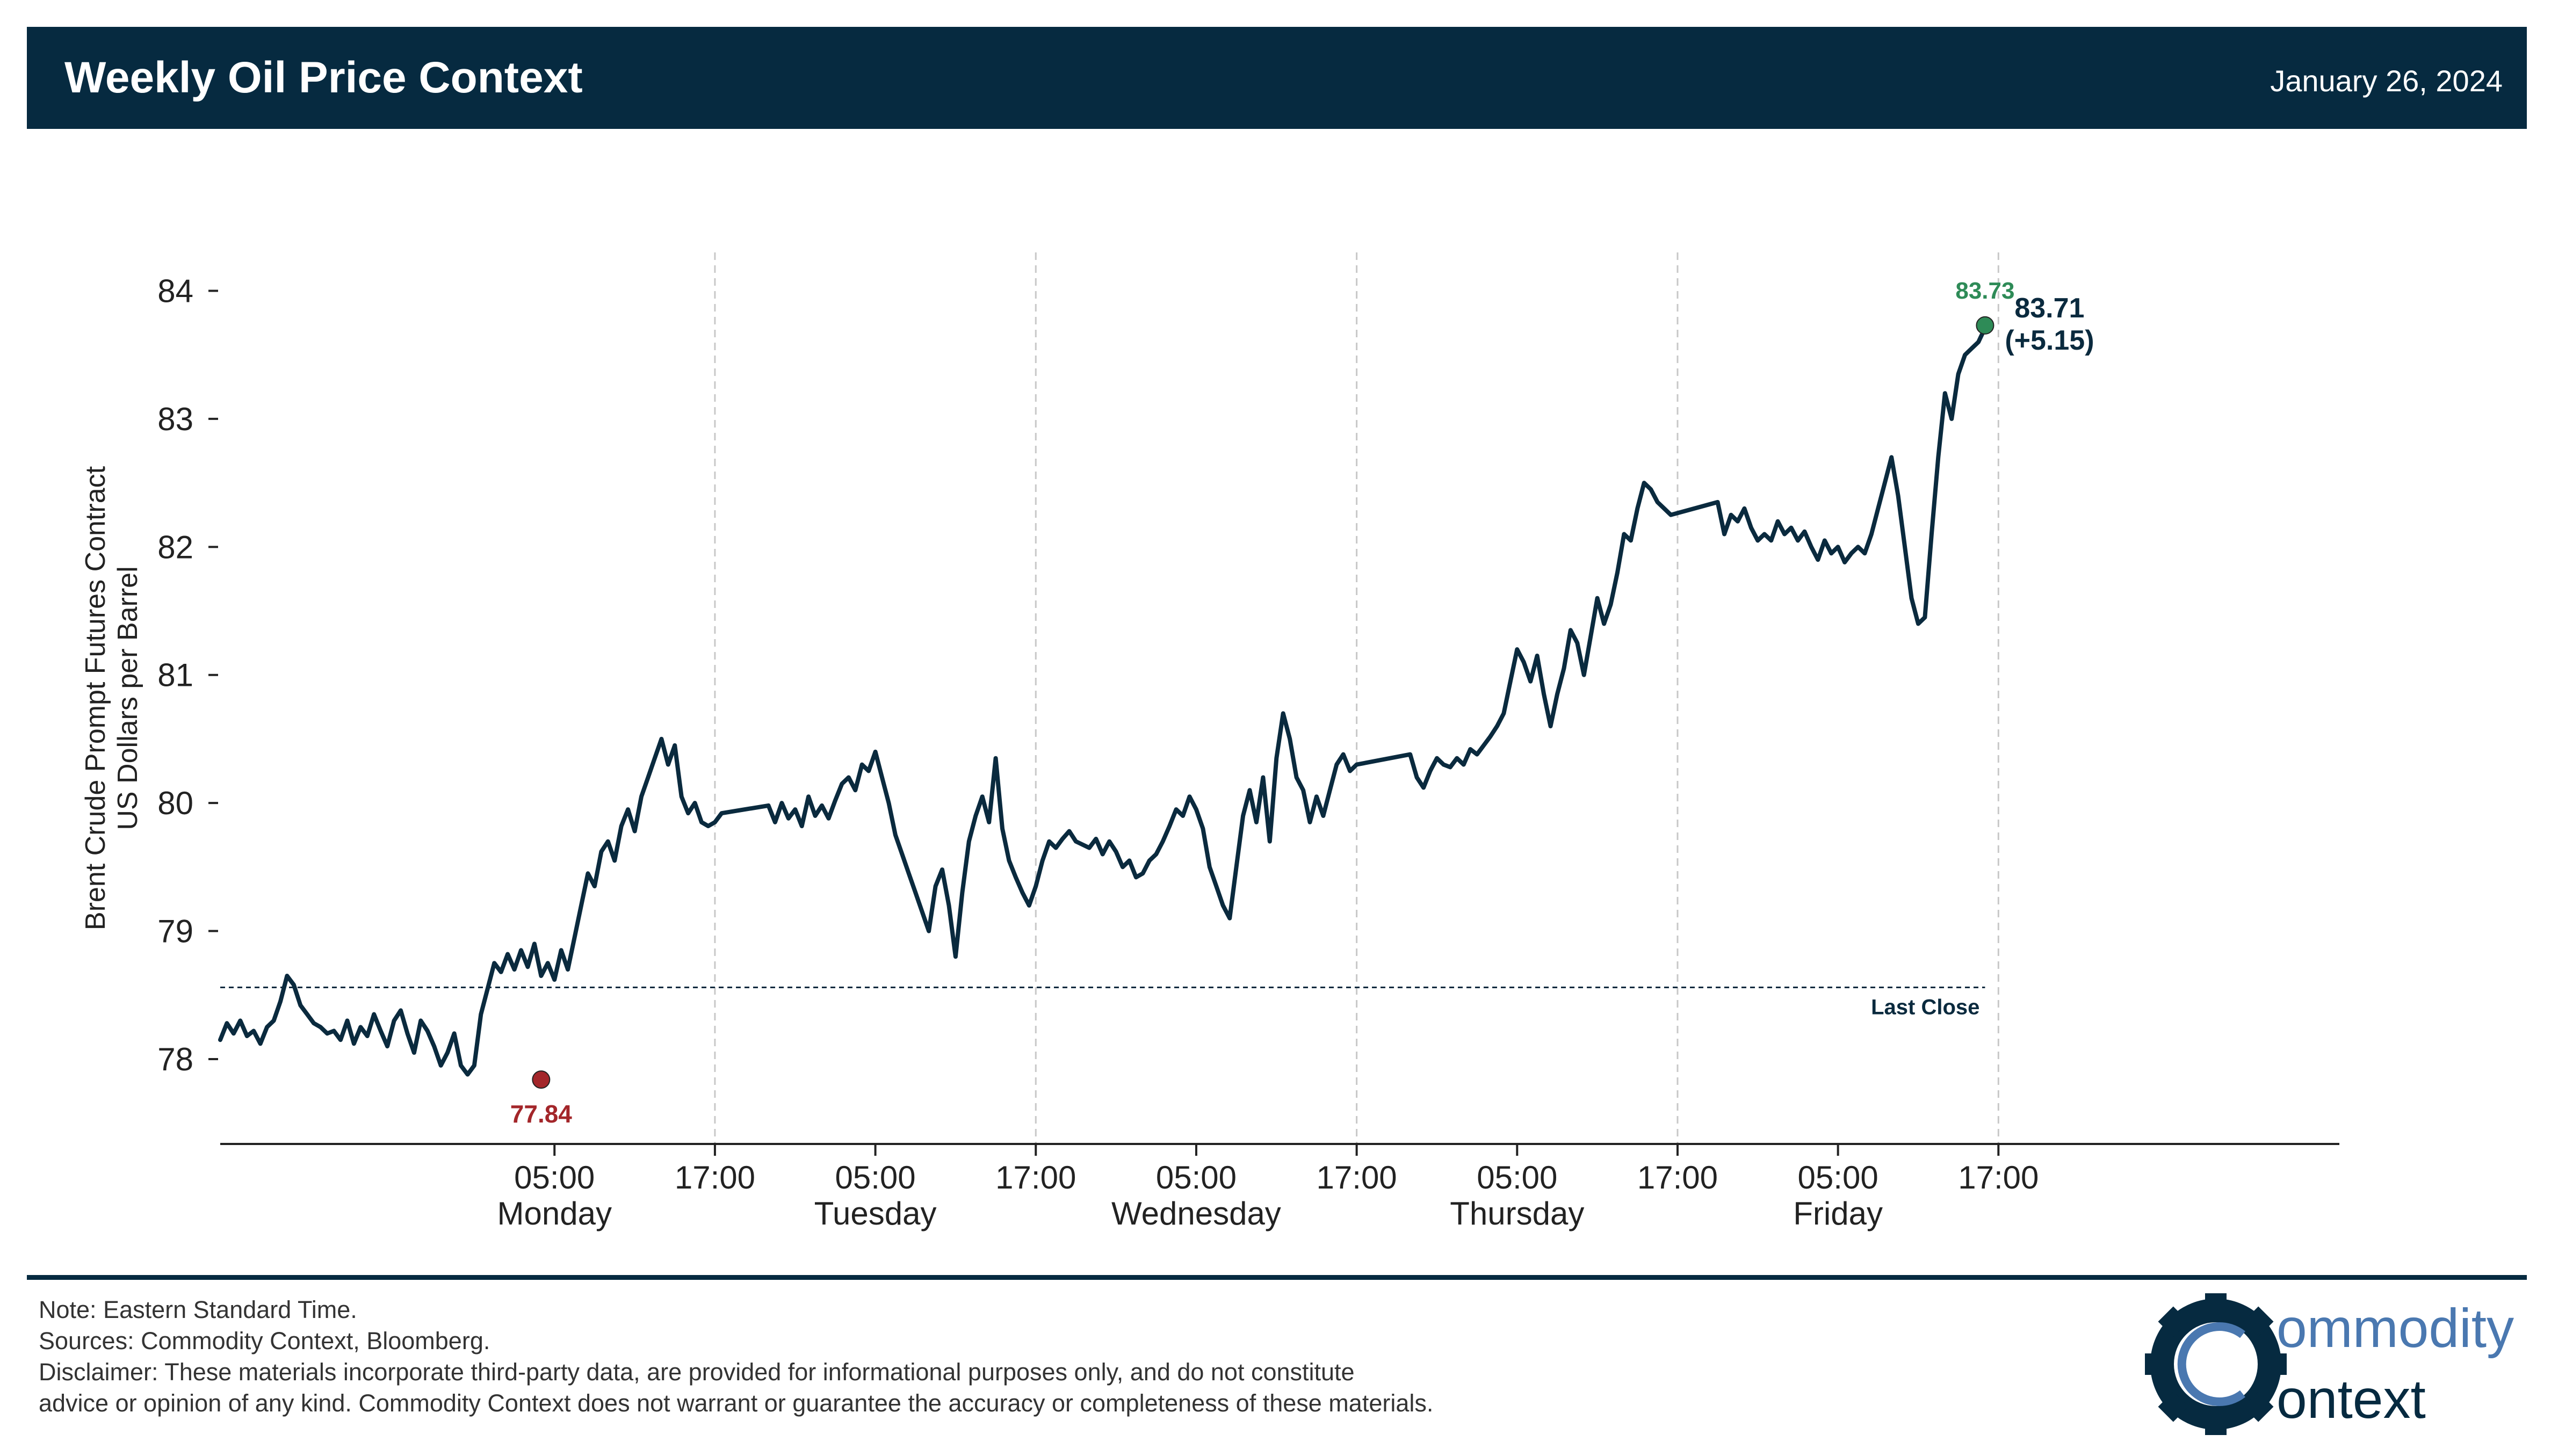 Image resolution: width=2551 pixels, height=1456 pixels. Describe the element at coordinates (875, 1214) in the screenshot. I see `x-tick-day-label: Tuesday` at that location.